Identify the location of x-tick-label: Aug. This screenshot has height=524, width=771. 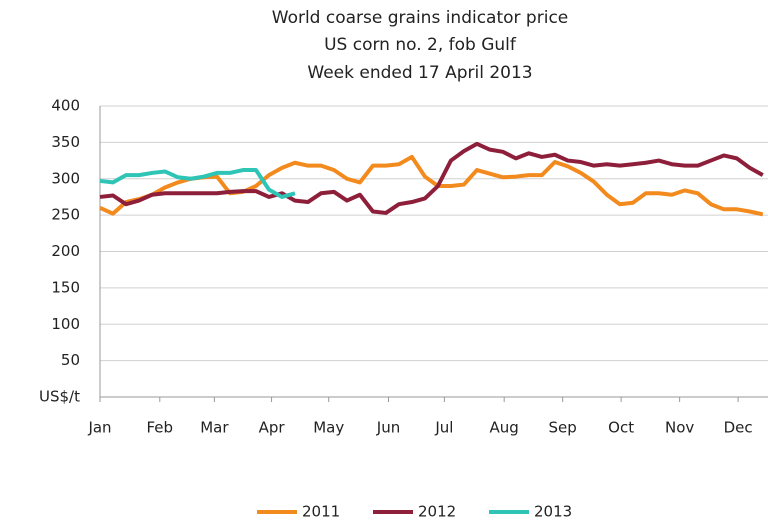
(504, 428).